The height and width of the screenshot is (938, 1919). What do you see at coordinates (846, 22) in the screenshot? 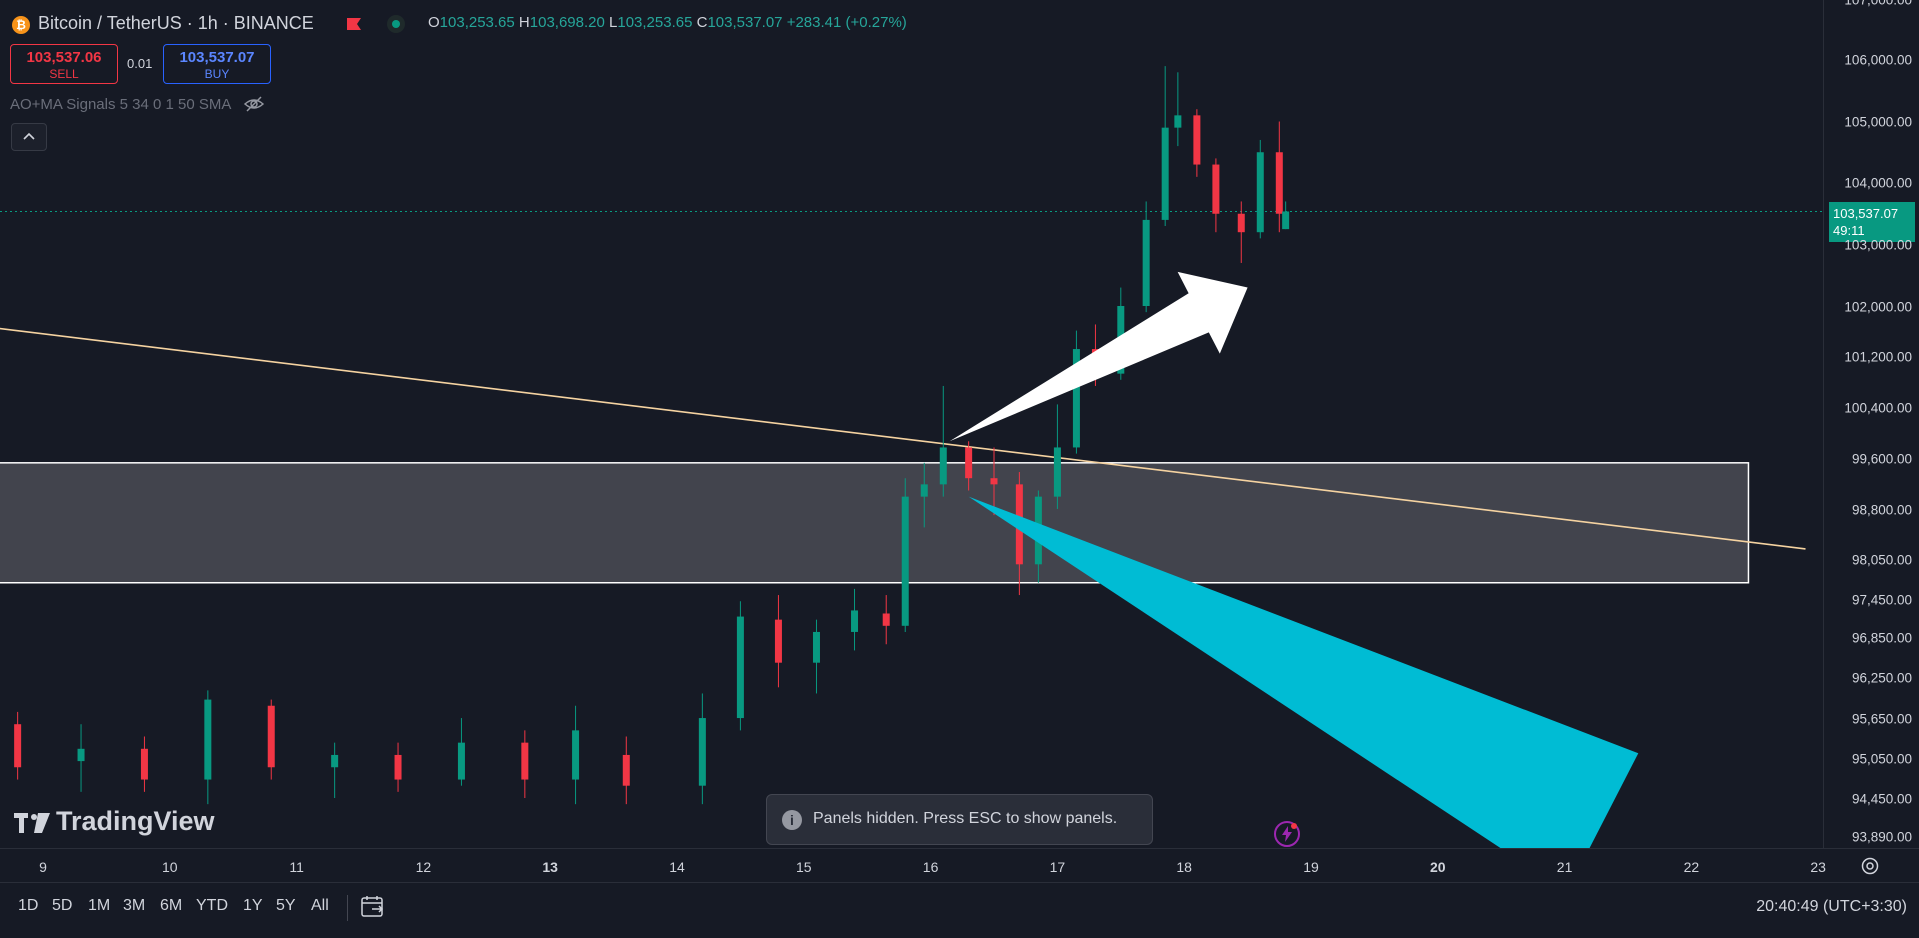
I see `change-value: +283.41 (+0.27%)` at bounding box center [846, 22].